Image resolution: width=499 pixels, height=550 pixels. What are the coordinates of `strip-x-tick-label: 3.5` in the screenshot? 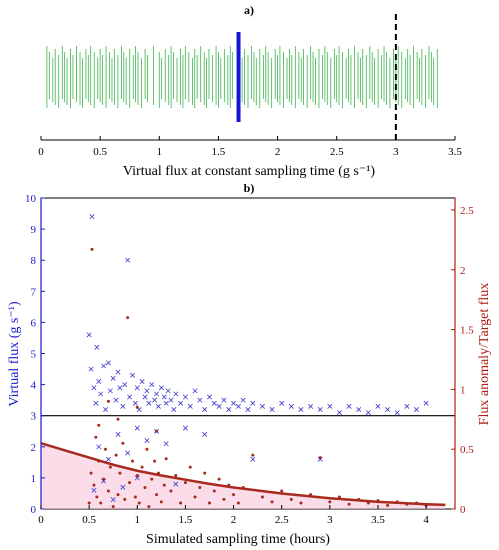 It's located at (455, 152).